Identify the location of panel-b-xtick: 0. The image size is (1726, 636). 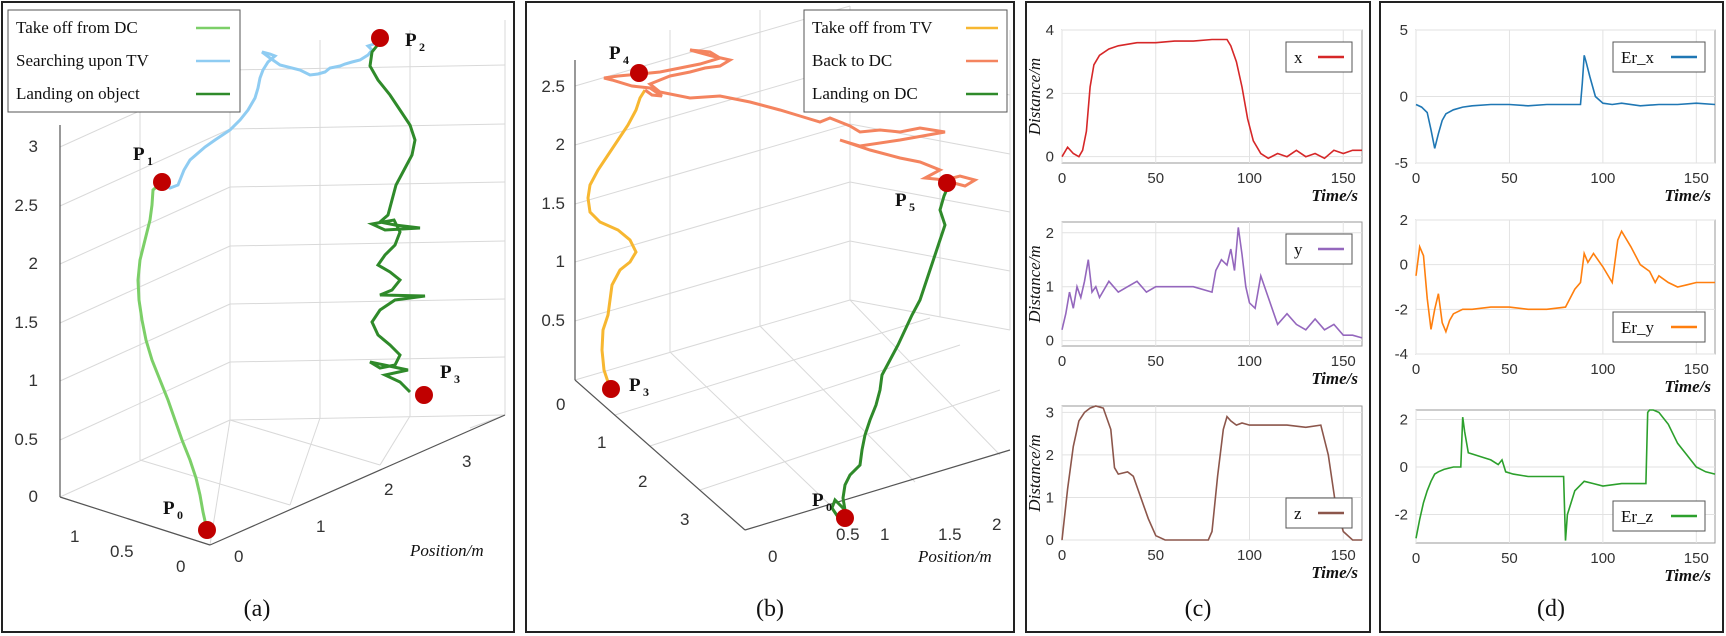
(772, 556).